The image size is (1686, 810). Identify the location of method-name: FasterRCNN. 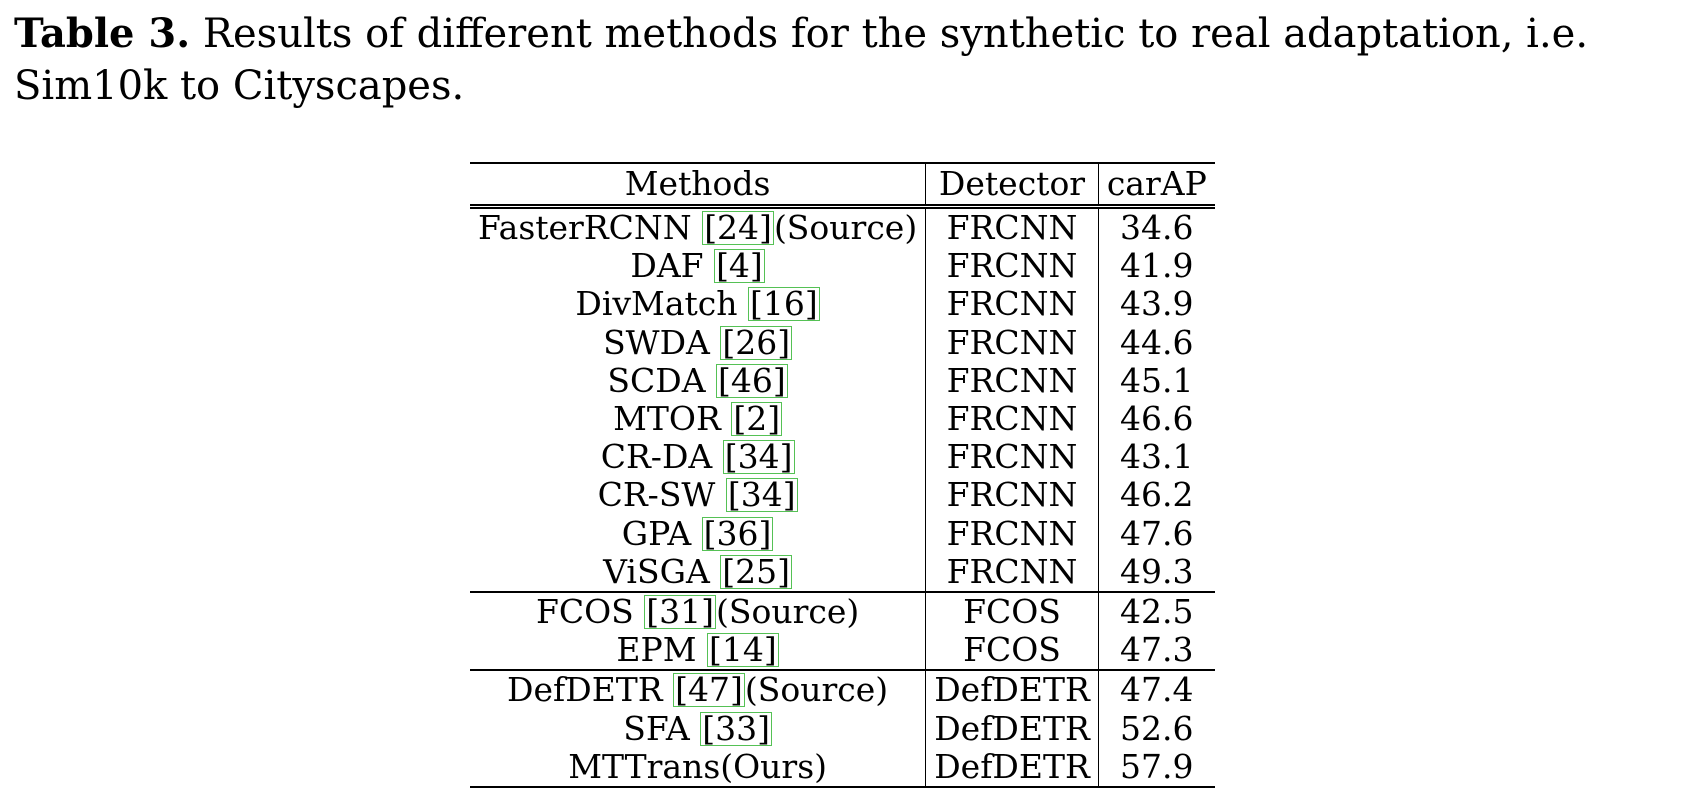
(585, 227).